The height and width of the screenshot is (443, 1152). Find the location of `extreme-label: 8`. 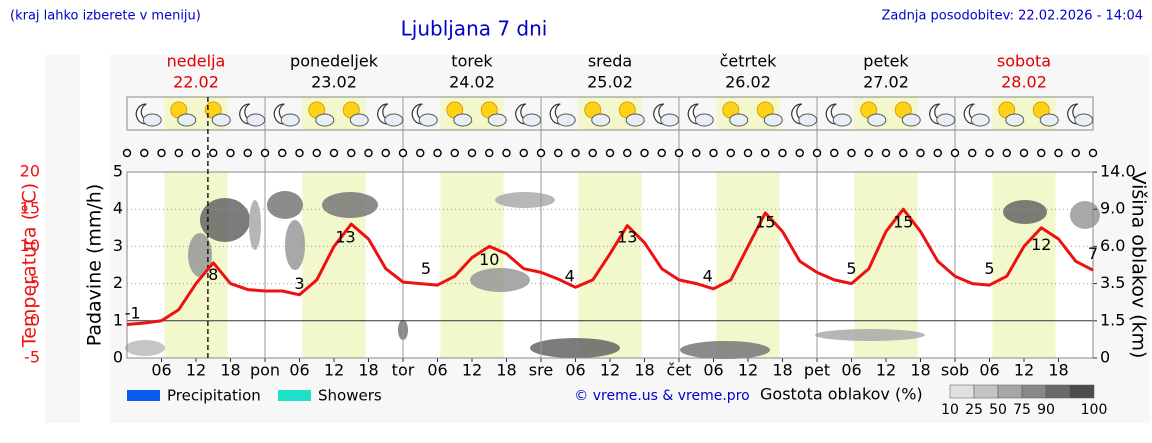

extreme-label: 8 is located at coordinates (213, 274).